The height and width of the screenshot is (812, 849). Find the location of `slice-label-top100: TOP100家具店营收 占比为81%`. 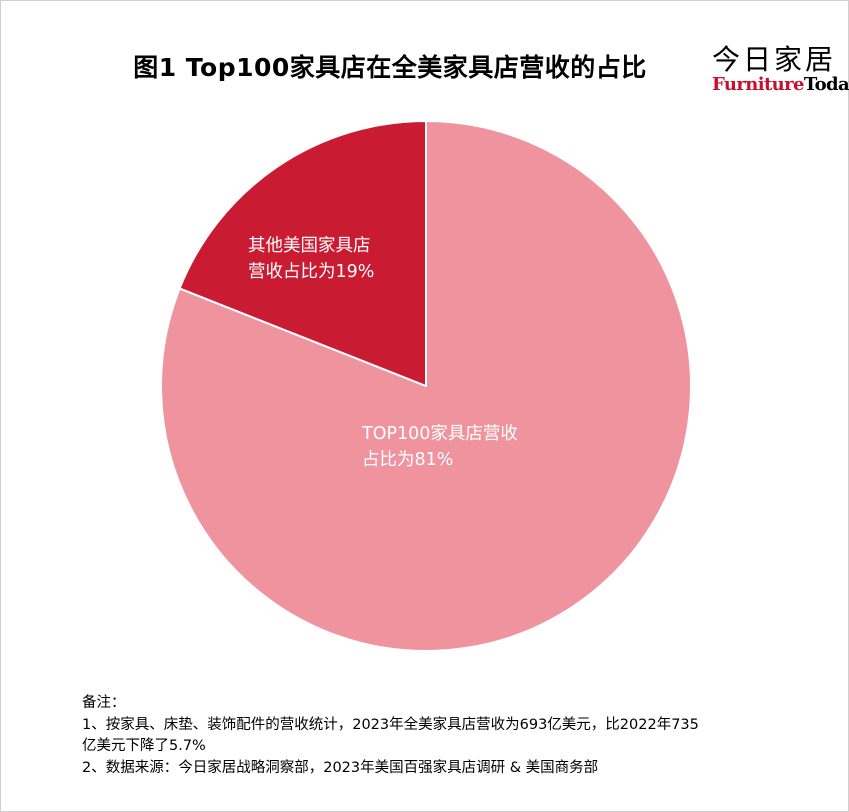

slice-label-top100: TOP100家具店营收 占比为81% is located at coordinates (440, 447).